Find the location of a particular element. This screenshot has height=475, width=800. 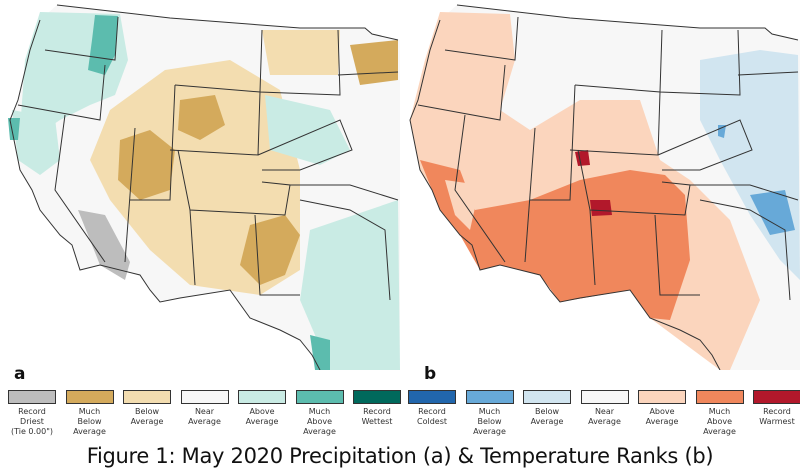

legend-item: Record Wettest is located at coordinates (377, 408).